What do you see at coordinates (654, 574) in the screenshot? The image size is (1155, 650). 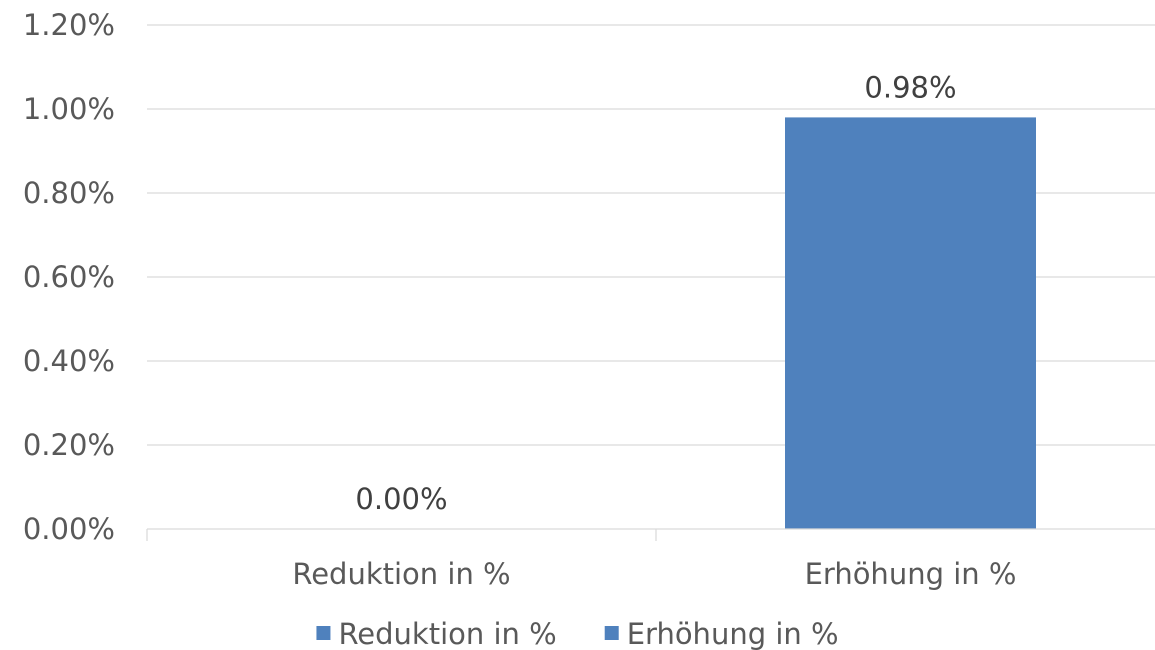 I see `x-axis-tick-labels: Reduktion in % Erhöhung in %` at bounding box center [654, 574].